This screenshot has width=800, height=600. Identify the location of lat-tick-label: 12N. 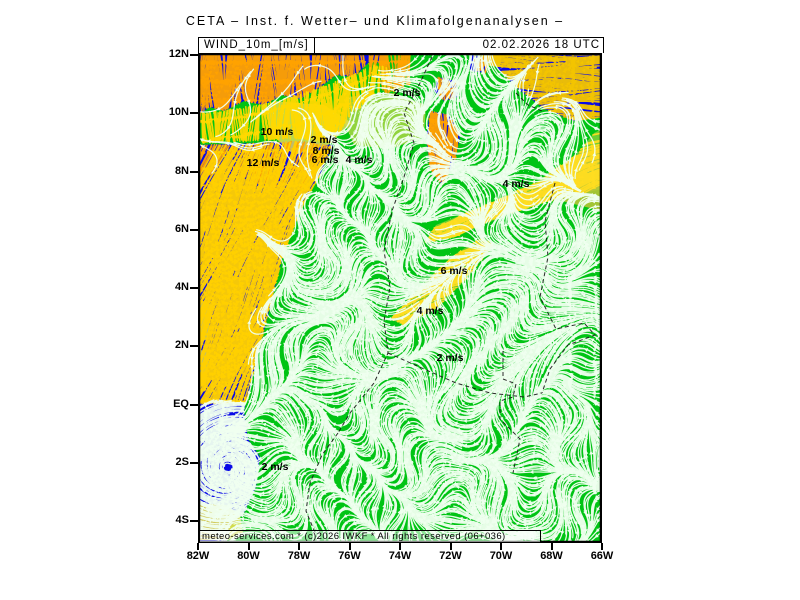
(178, 54).